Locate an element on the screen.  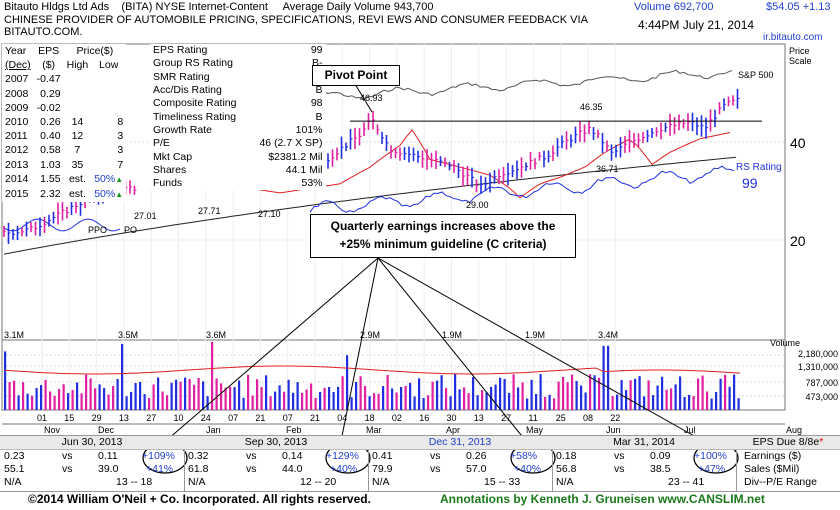
fund-year: 2013 is located at coordinates (17, 164).